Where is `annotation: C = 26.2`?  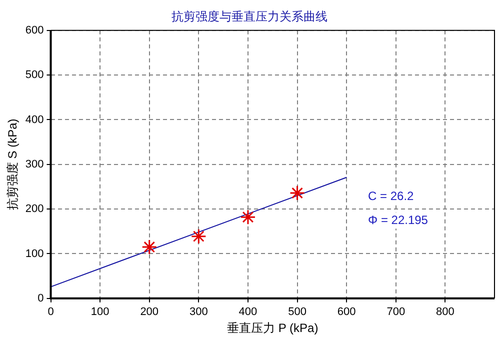
annotation: C = 26.2 is located at coordinates (391, 195).